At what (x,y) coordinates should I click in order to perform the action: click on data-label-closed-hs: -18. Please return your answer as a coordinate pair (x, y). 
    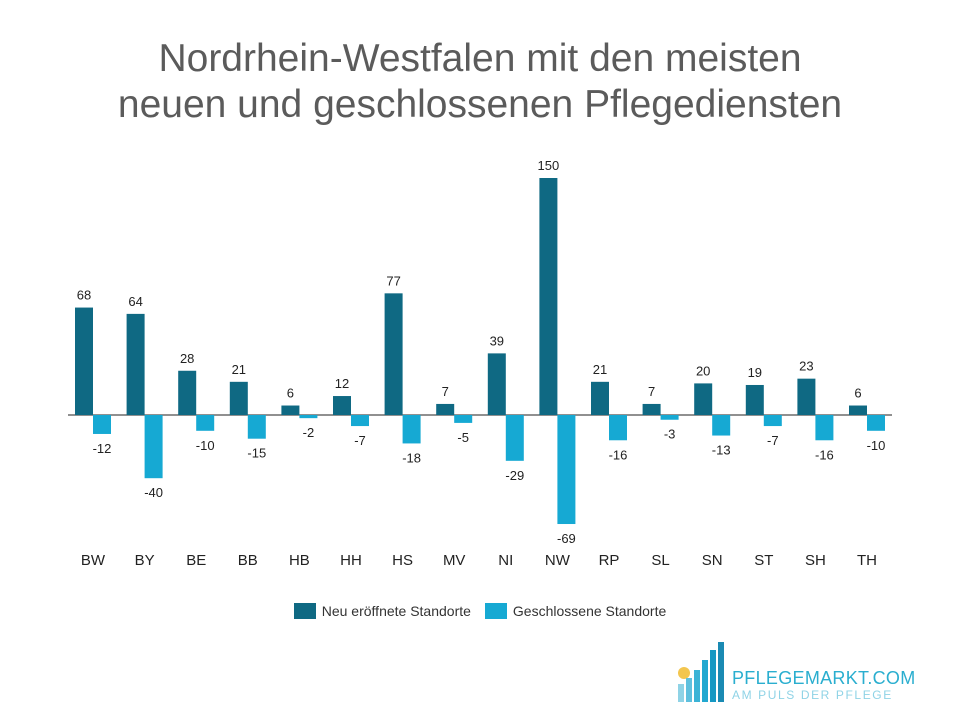
    Looking at the image, I should click on (411, 457).